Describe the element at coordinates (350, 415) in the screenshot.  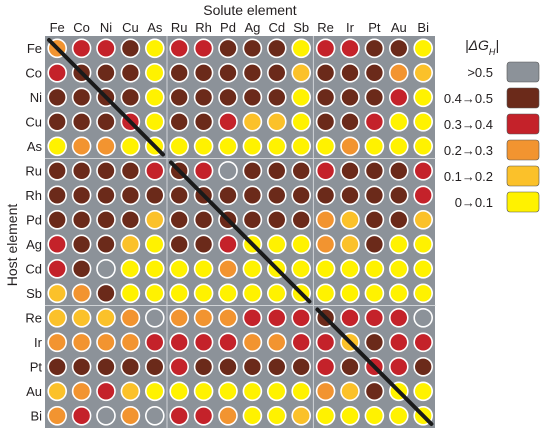
I see `cell-bi-ir` at that location.